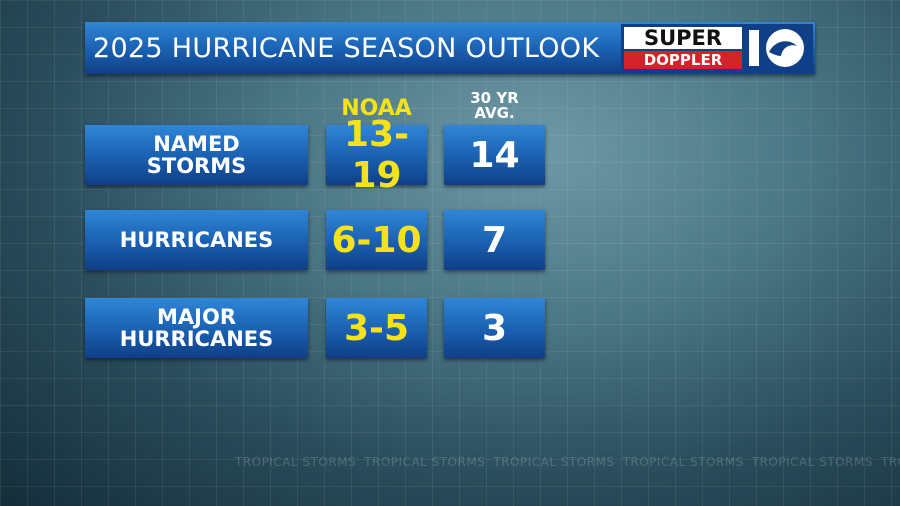  Describe the element at coordinates (376, 328) in the screenshot. I see `noaa-value: 3-5` at that location.